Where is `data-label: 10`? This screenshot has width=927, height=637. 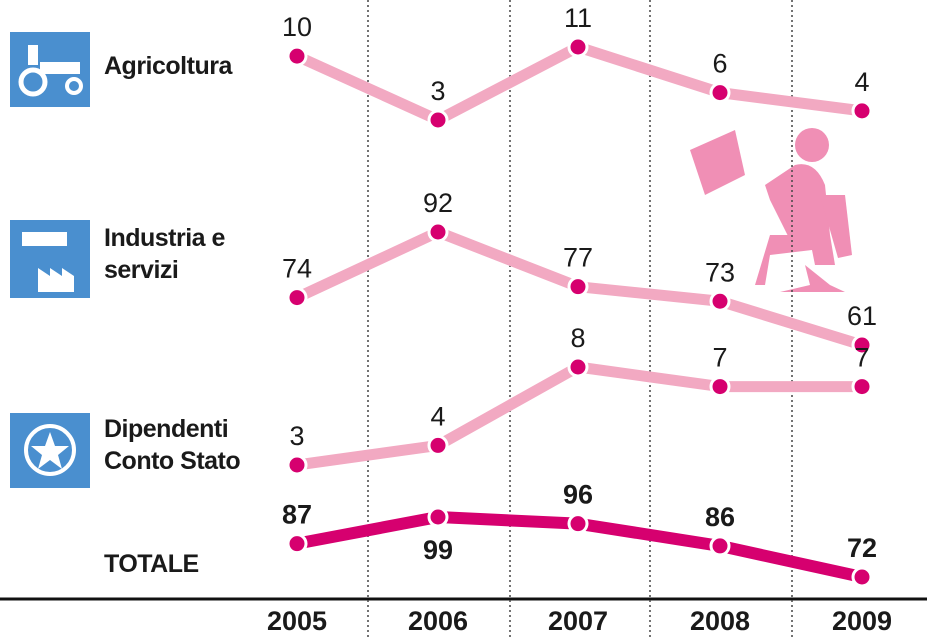
data-label: 10 is located at coordinates (297, 27).